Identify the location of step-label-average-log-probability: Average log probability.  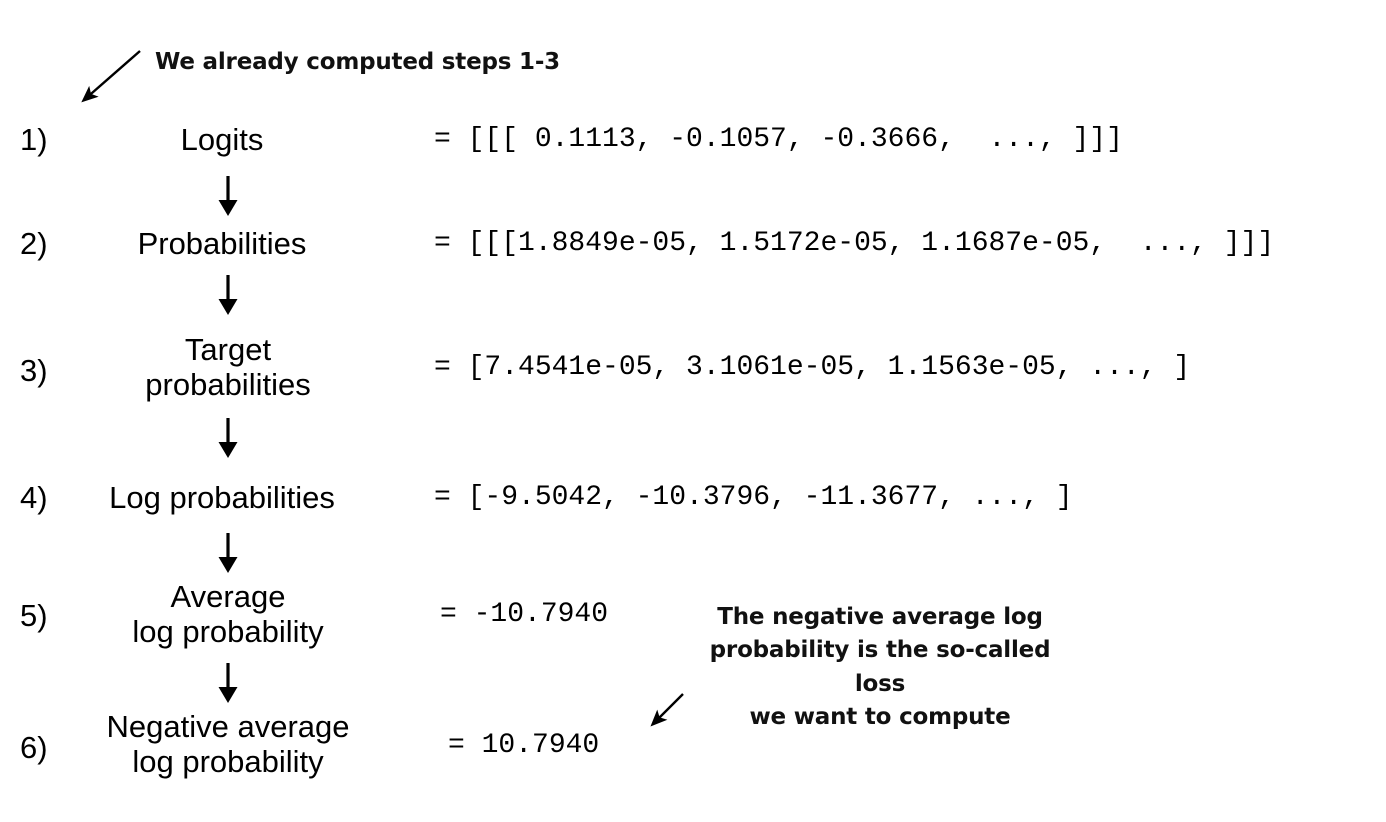
(228, 614).